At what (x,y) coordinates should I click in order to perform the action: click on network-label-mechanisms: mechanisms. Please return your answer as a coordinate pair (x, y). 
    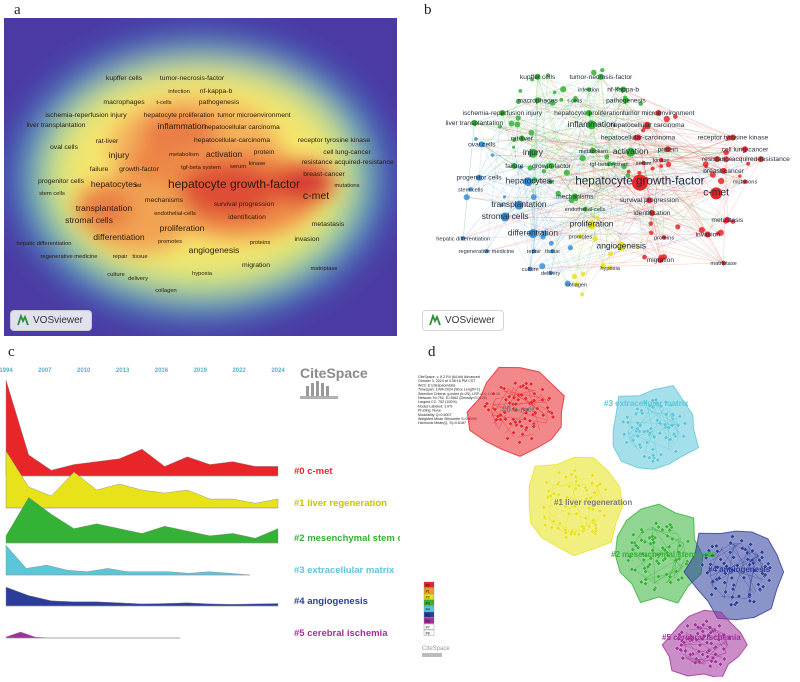
    Looking at the image, I should click on (575, 196).